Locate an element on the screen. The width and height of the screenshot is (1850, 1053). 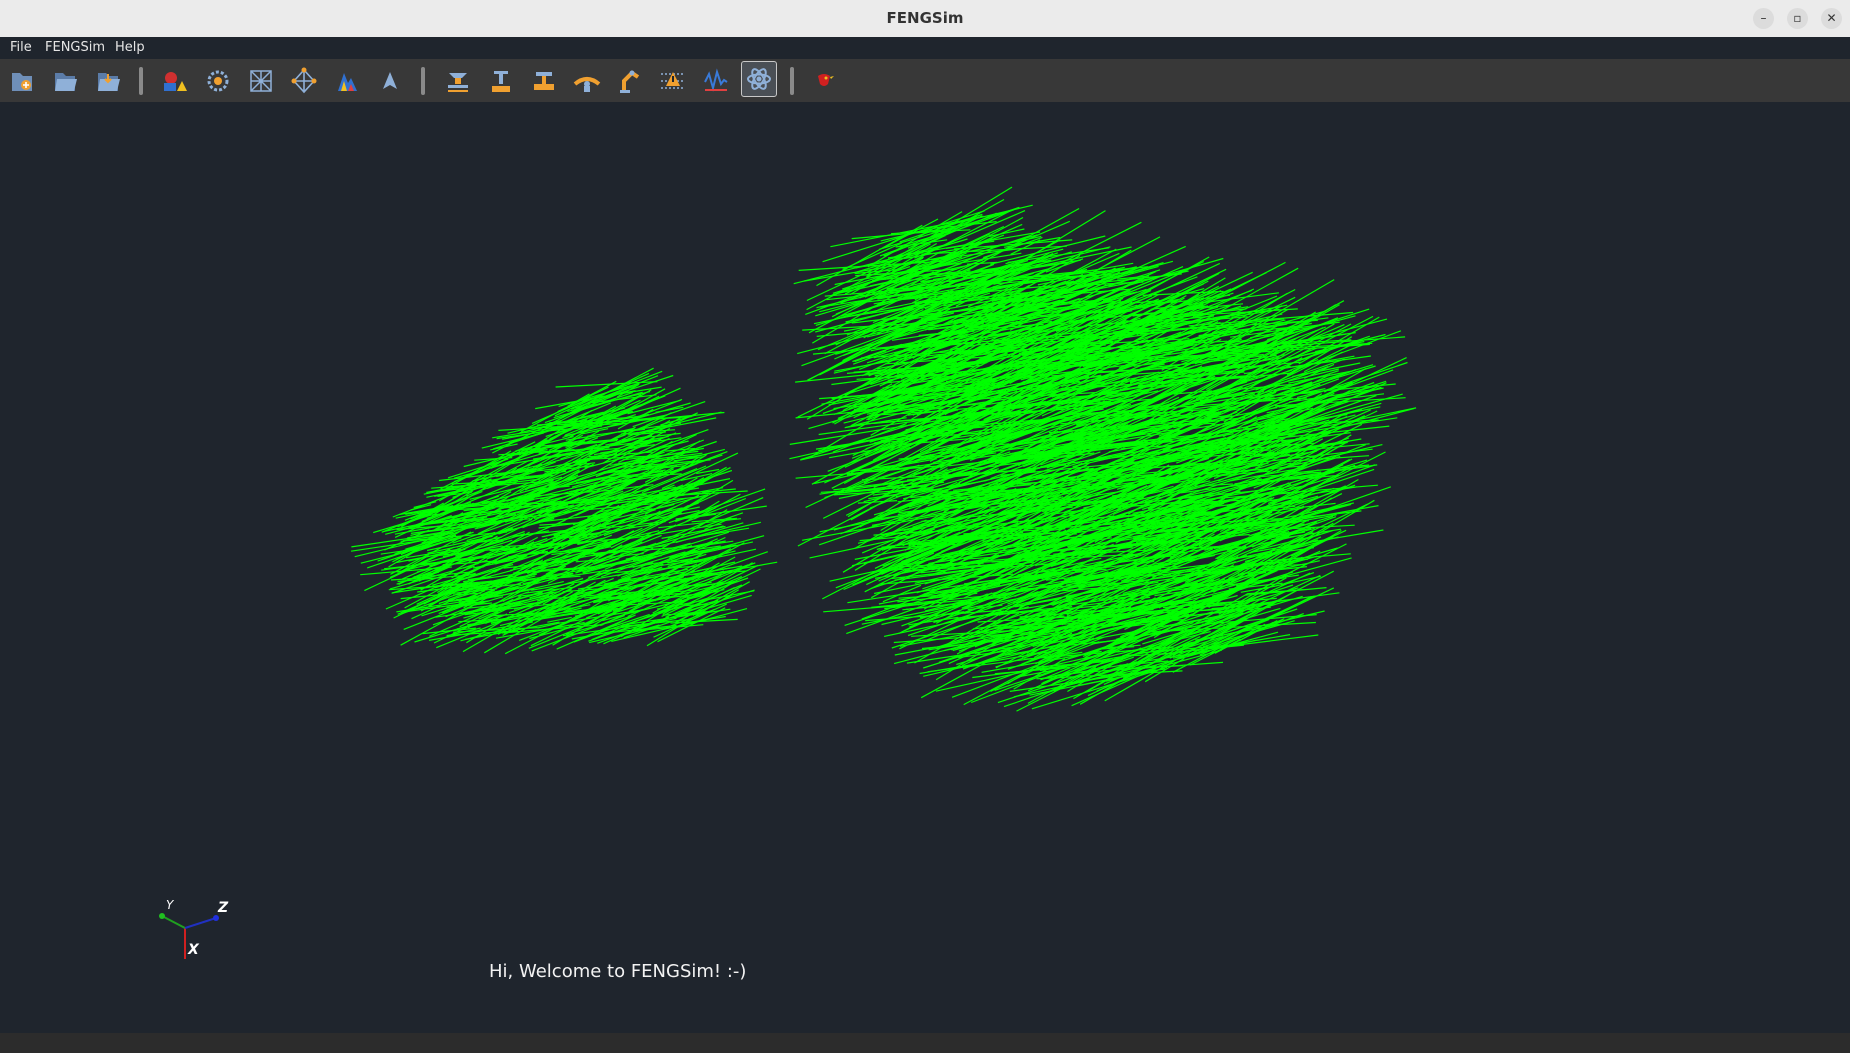
atom-icon is located at coordinates (759, 79).